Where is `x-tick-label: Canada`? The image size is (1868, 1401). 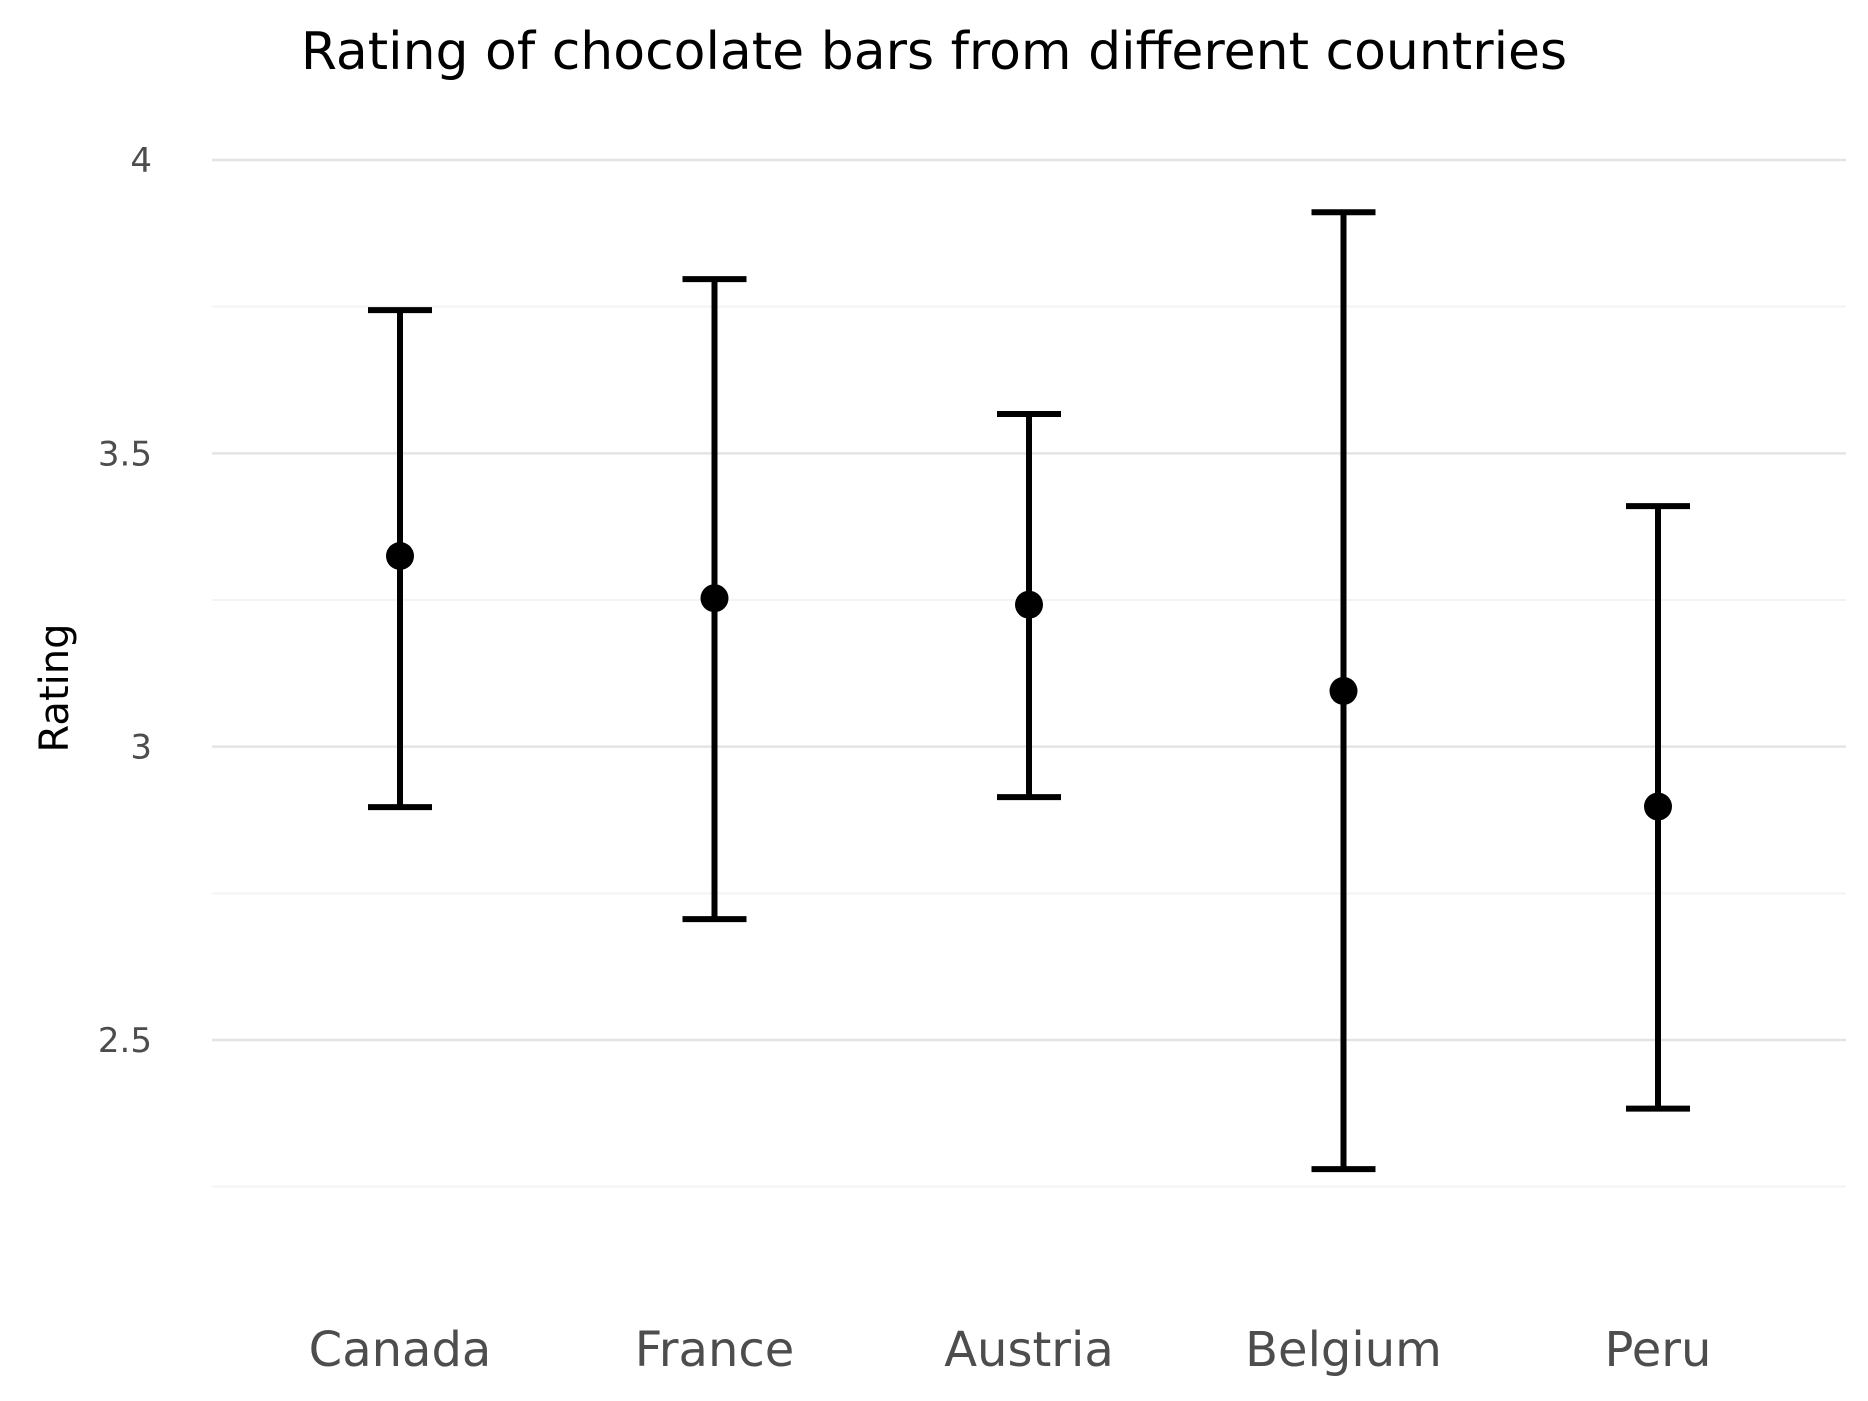
x-tick-label: Canada is located at coordinates (400, 1350).